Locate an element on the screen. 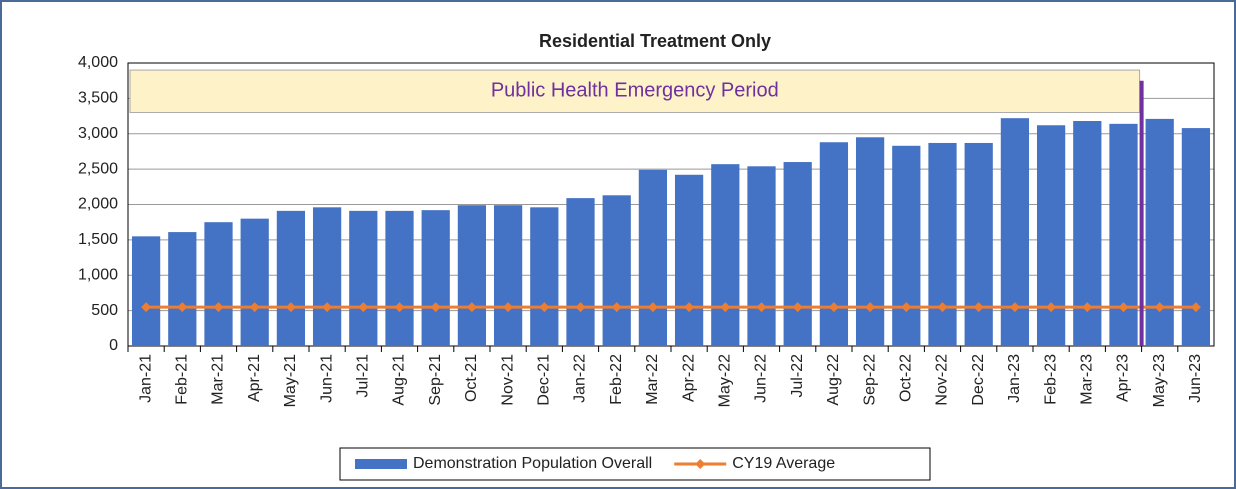 This screenshot has width=1236, height=489. legend-marker is located at coordinates (700, 464).